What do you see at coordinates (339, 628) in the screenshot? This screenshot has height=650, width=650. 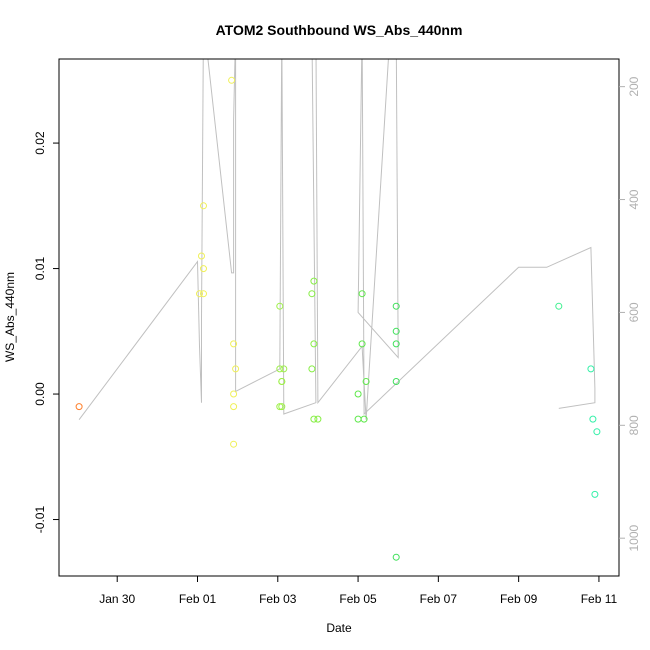 I see `x-axis-label: Date` at bounding box center [339, 628].